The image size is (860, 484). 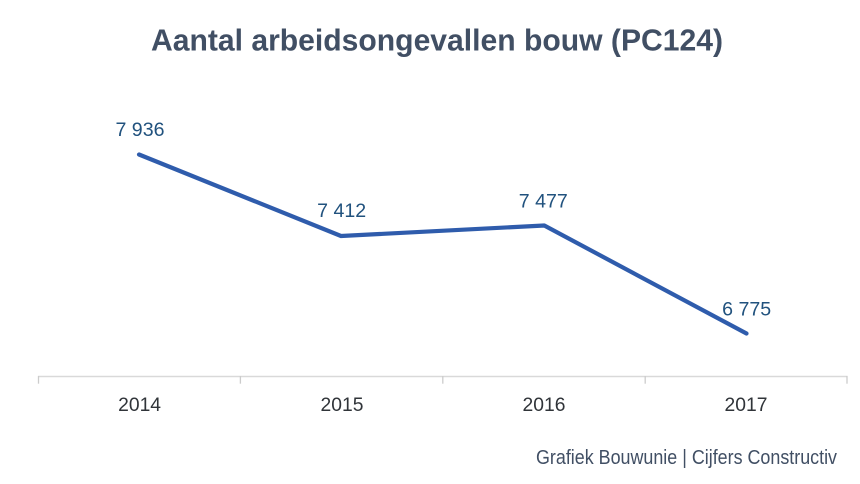 What do you see at coordinates (543, 202) in the screenshot?
I see `svg-text: 7 477` at bounding box center [543, 202].